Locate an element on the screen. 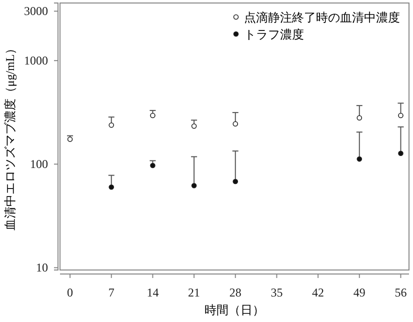  x-tick-label: 0 is located at coordinates (70, 293).